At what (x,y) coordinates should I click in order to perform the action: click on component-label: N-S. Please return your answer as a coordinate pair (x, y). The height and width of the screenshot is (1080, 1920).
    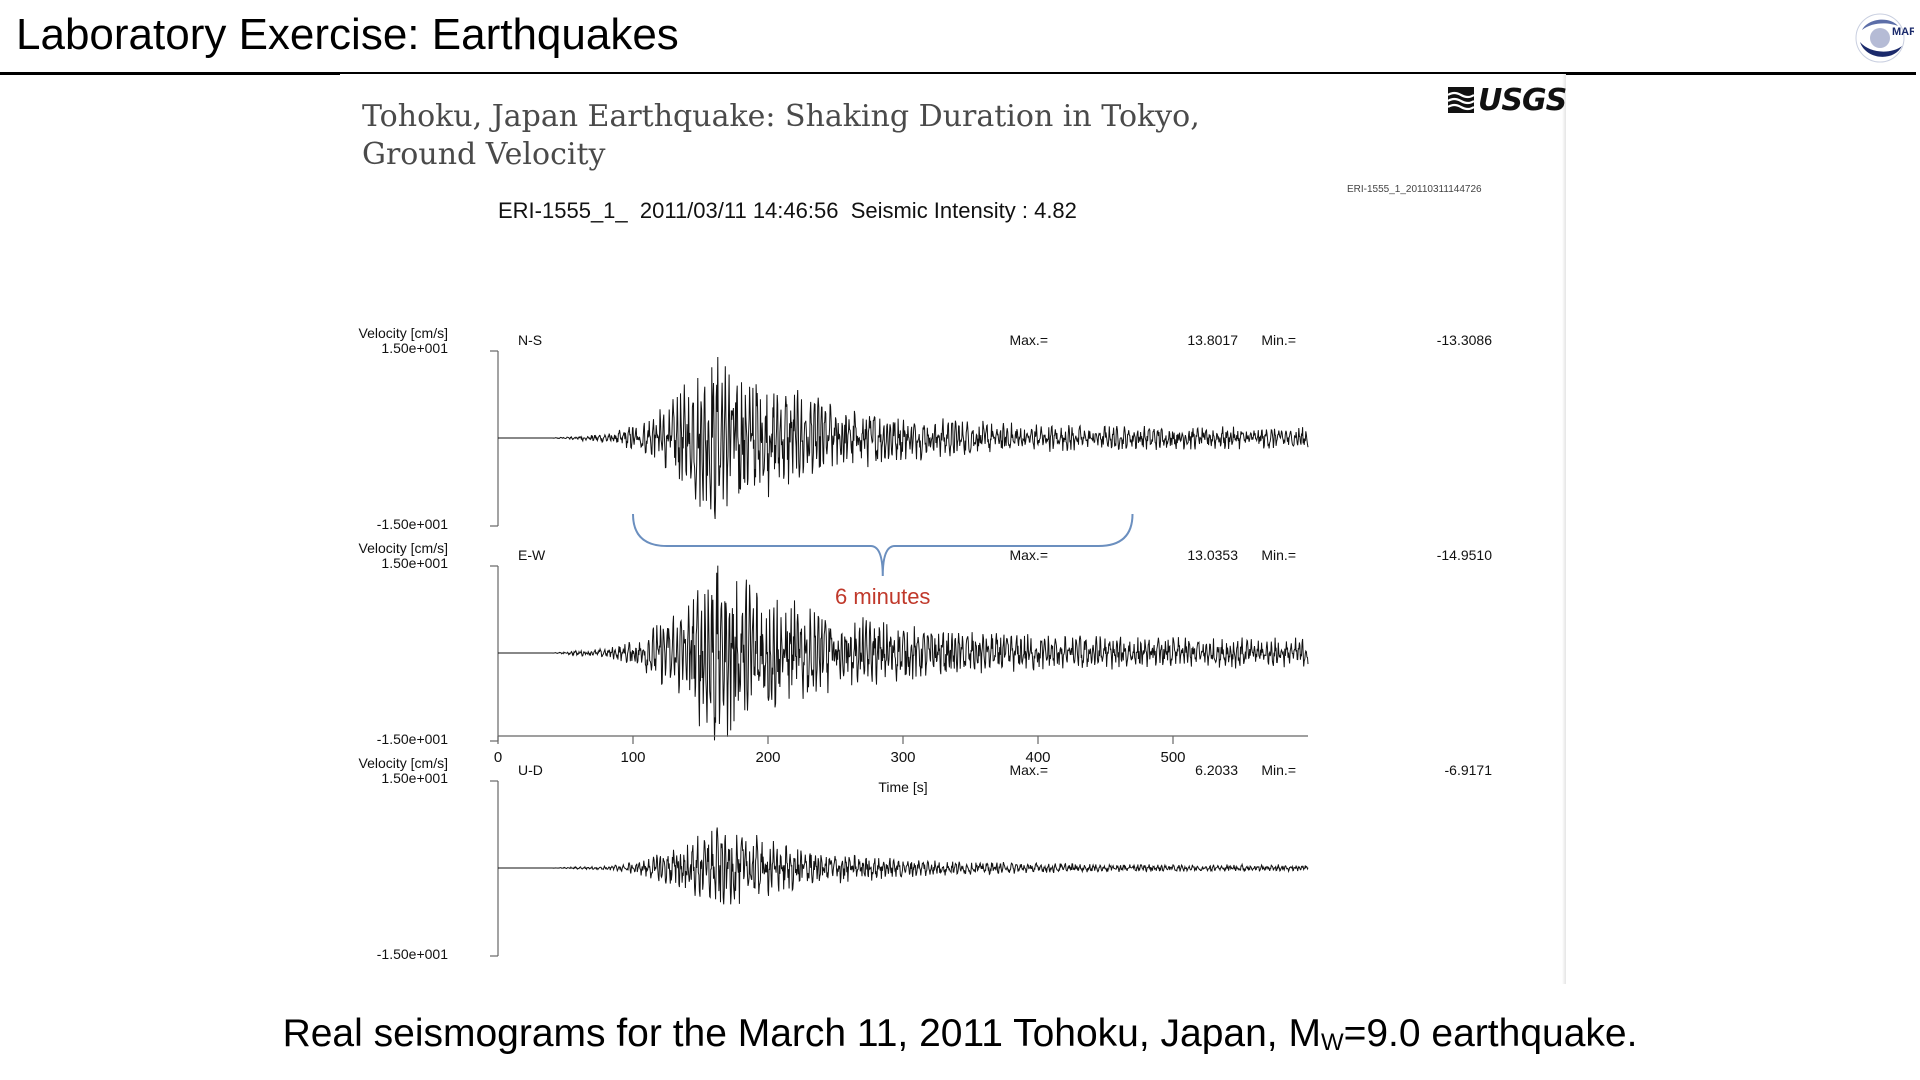
    Looking at the image, I should click on (530, 340).